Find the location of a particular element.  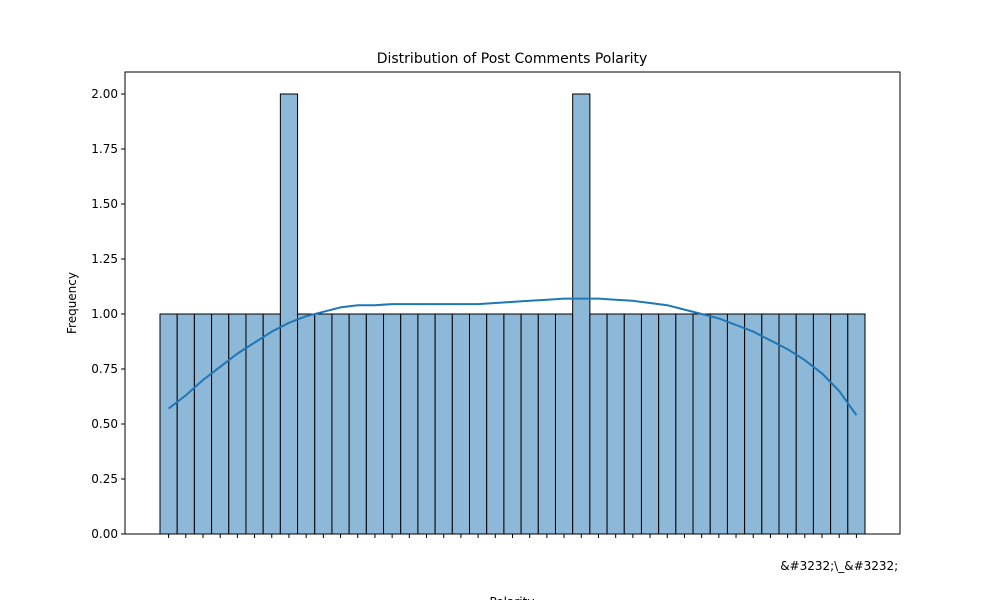

y-tick-label: 1.75 is located at coordinates (104, 149).